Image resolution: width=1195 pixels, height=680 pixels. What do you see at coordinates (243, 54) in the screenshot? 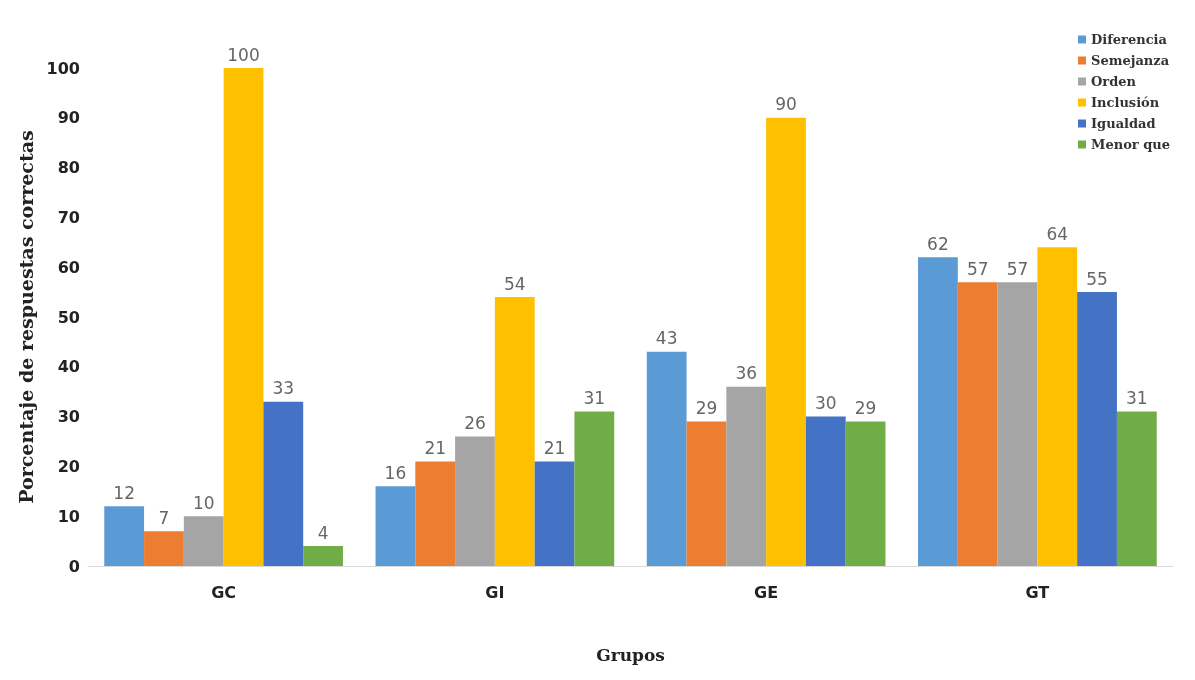
I see `data-label: 100` at bounding box center [243, 54].